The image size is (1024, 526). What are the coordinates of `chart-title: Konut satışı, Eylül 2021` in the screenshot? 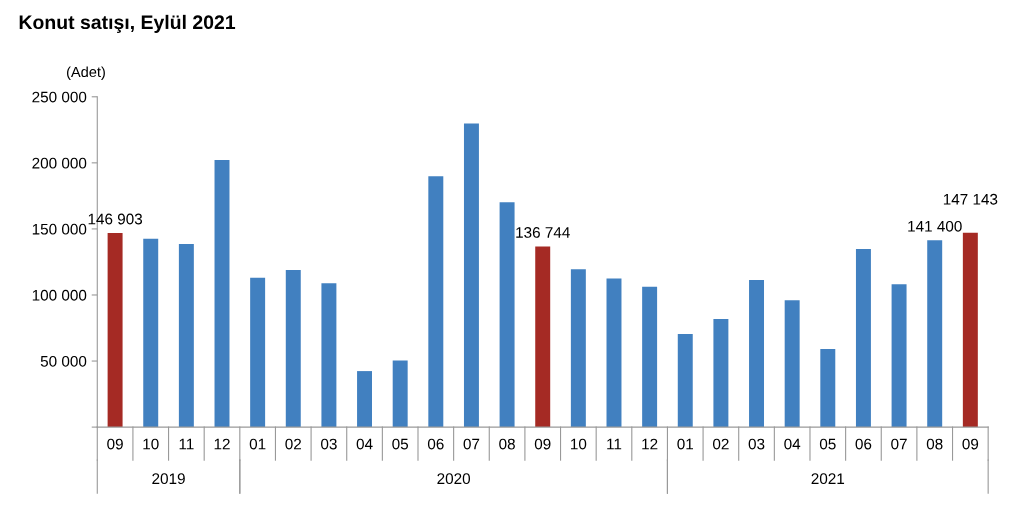 It's located at (127, 23).